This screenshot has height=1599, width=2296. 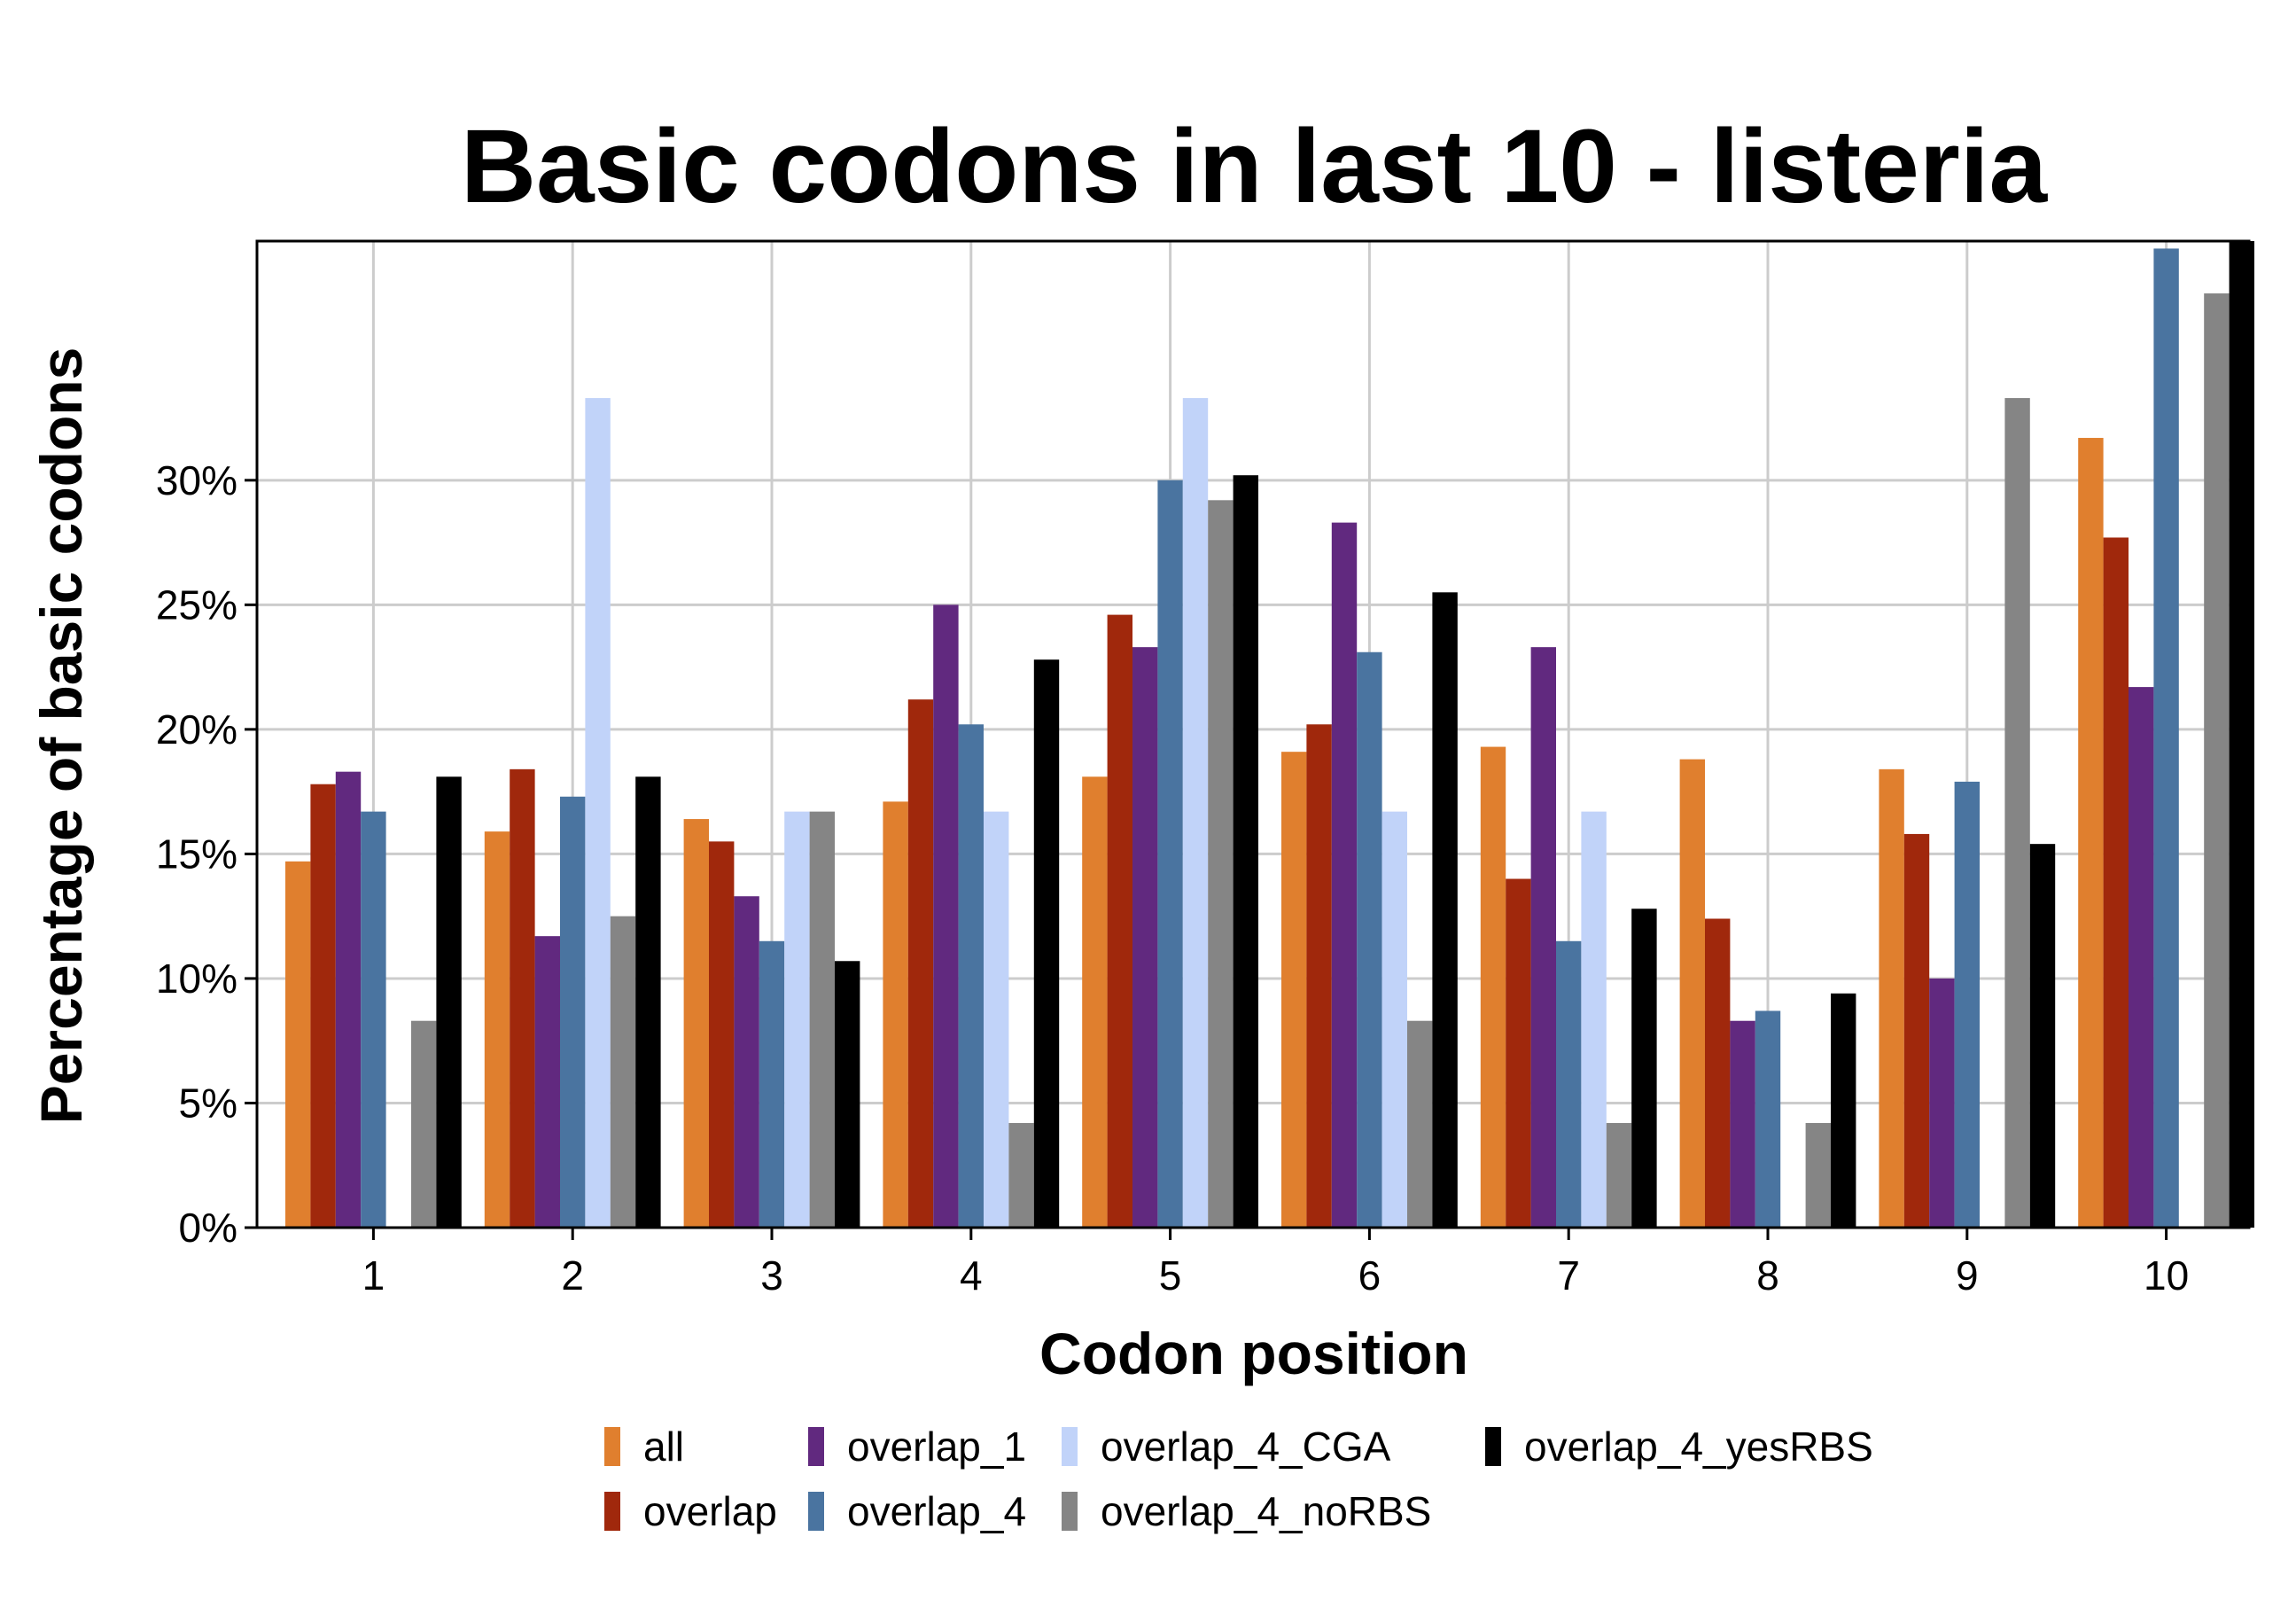 What do you see at coordinates (1070, 1511) in the screenshot?
I see `legend-swatch-overlap_4_noRBS` at bounding box center [1070, 1511].